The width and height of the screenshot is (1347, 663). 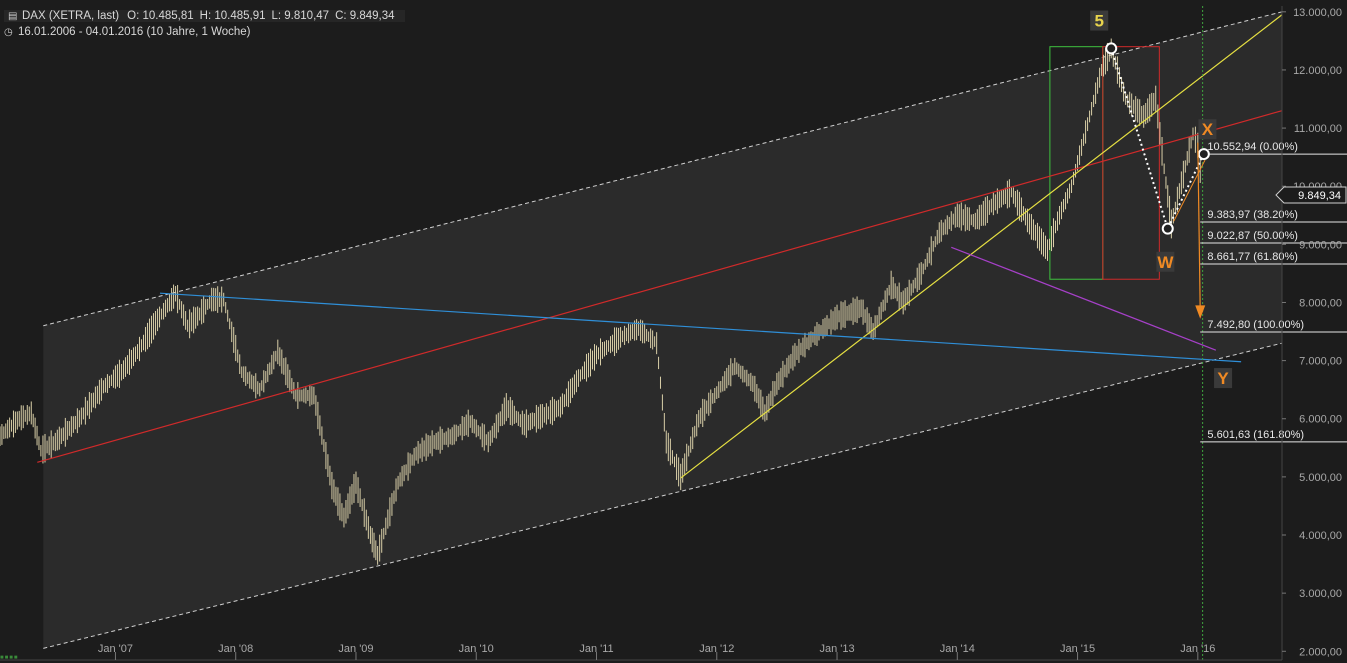 I want to click on projection-arrow-line, so click(x=1199, y=227).